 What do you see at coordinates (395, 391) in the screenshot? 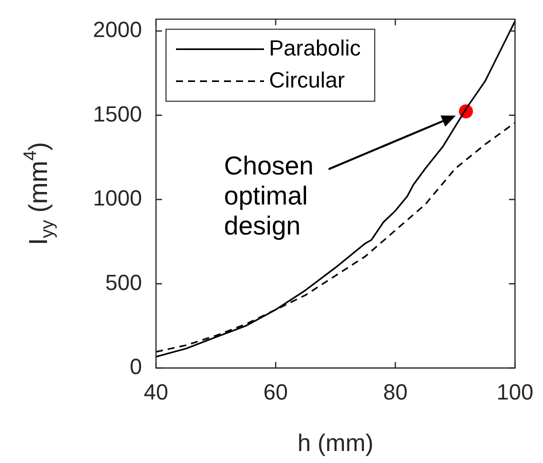
I see `x-tick-label: 80` at bounding box center [395, 391].